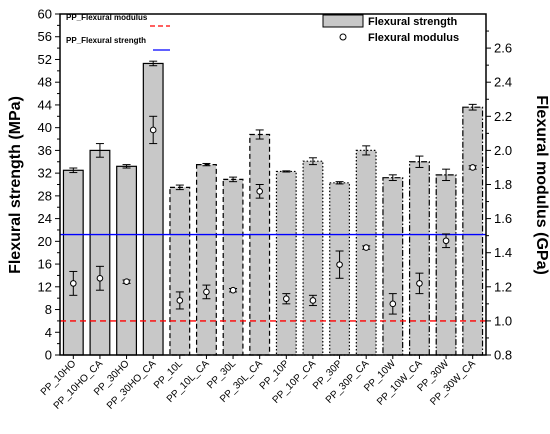  Describe the element at coordinates (503, 184) in the screenshot. I see `y2-tick-label: 1.8` at that location.